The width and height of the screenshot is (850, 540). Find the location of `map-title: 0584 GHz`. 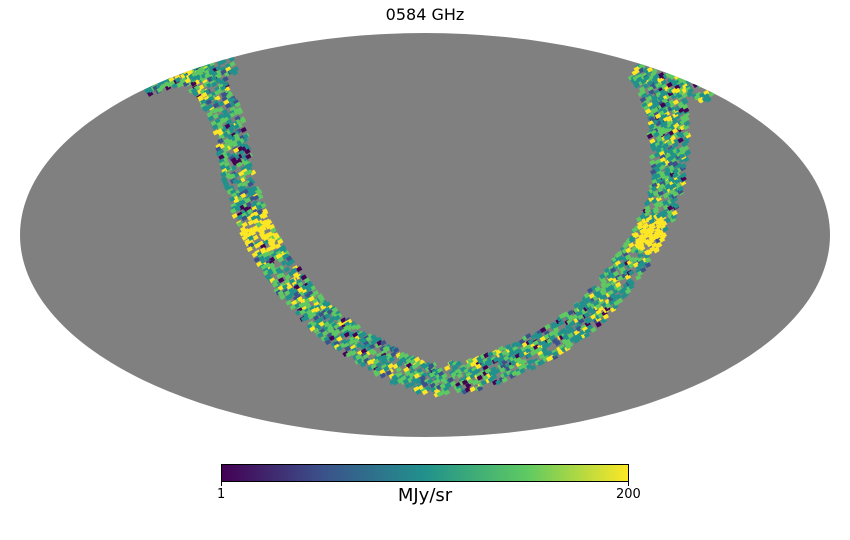

map-title: 0584 GHz is located at coordinates (425, 14).